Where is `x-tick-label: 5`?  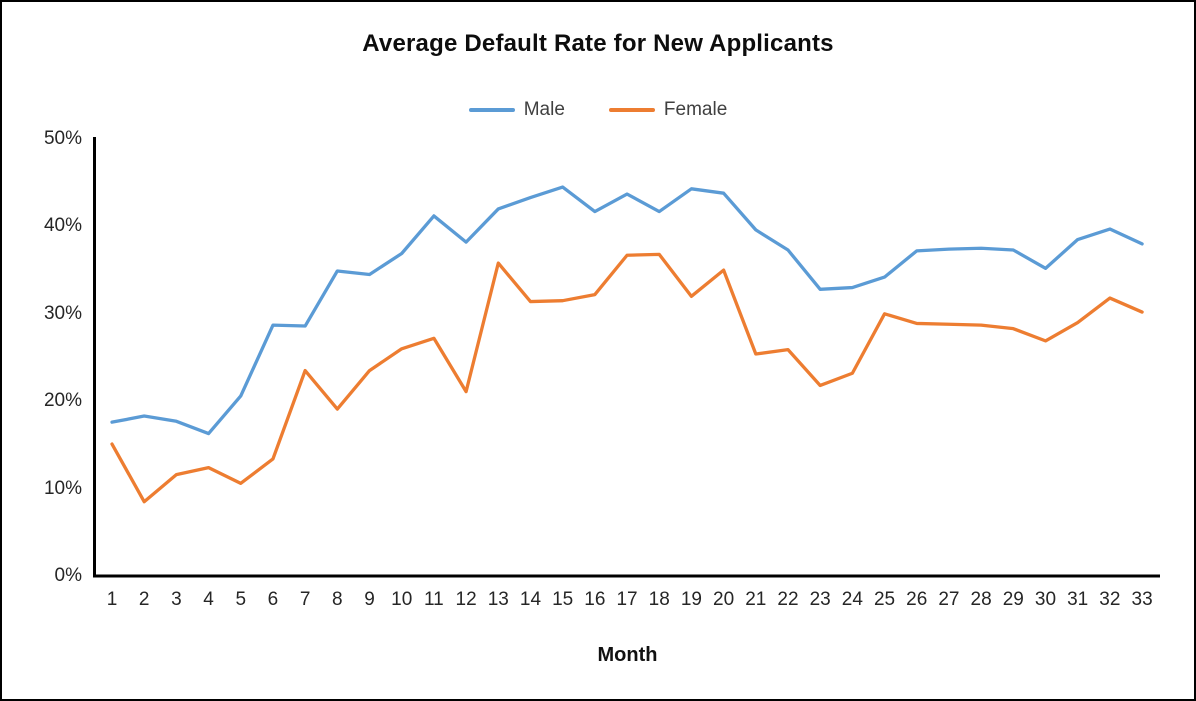
x-tick-label: 5 is located at coordinates (241, 599).